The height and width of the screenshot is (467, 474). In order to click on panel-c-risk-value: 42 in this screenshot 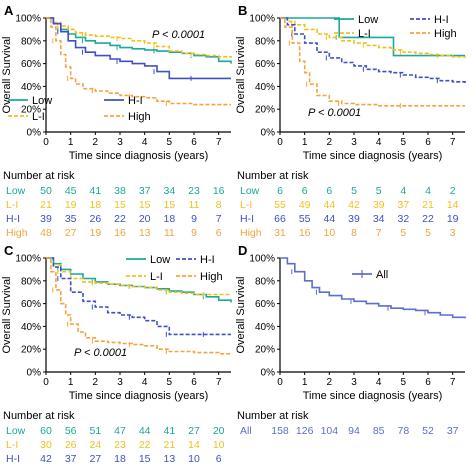, I will do `click(46, 459)`.